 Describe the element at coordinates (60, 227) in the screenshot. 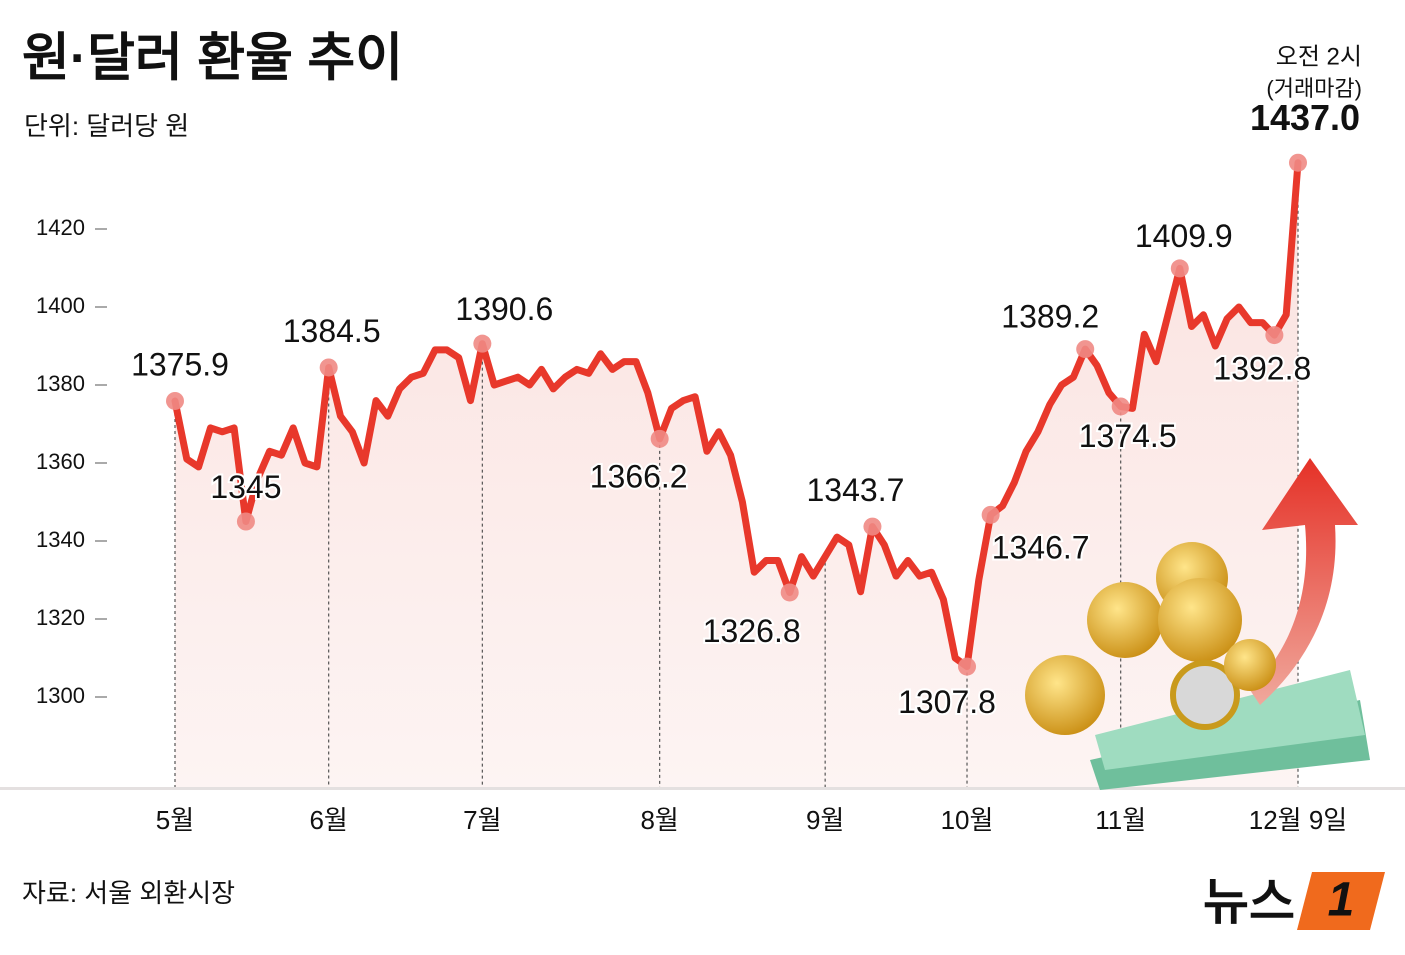

I see `y-tick-label: 1420` at that location.